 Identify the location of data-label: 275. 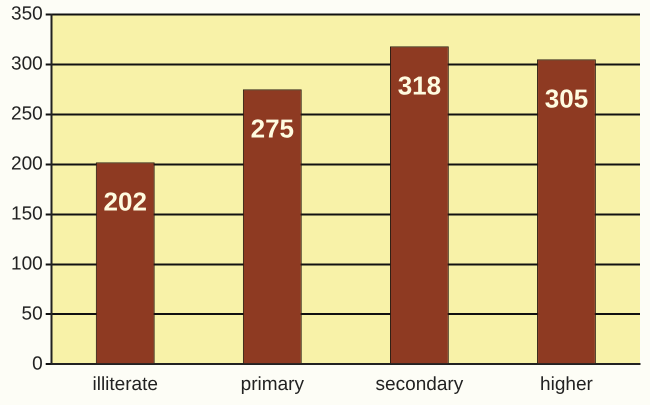
(272, 129).